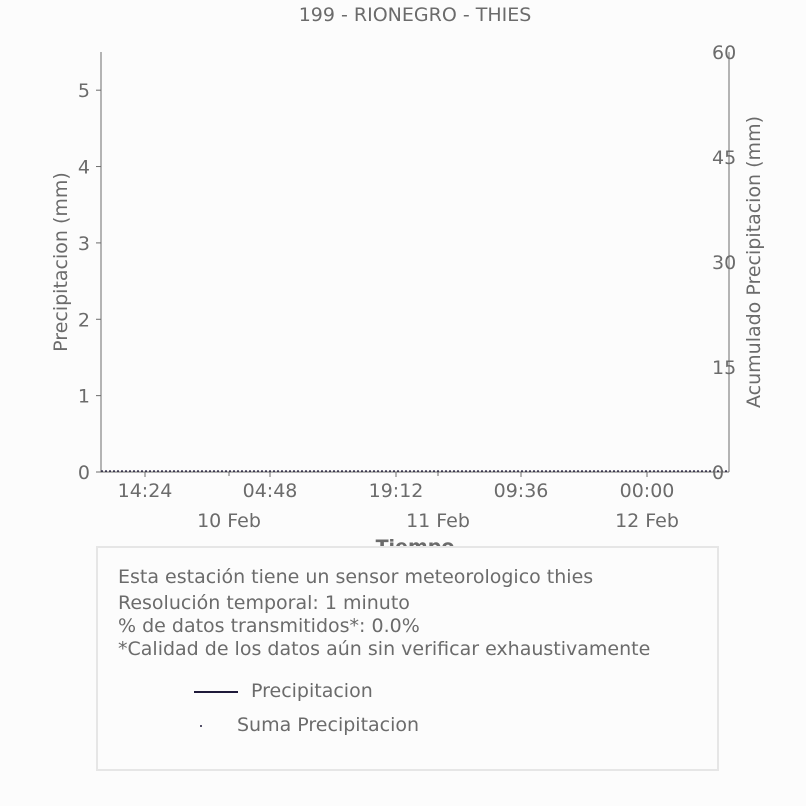 The width and height of the screenshot is (806, 806). I want to click on y-tick-label: 5, so click(84, 91).